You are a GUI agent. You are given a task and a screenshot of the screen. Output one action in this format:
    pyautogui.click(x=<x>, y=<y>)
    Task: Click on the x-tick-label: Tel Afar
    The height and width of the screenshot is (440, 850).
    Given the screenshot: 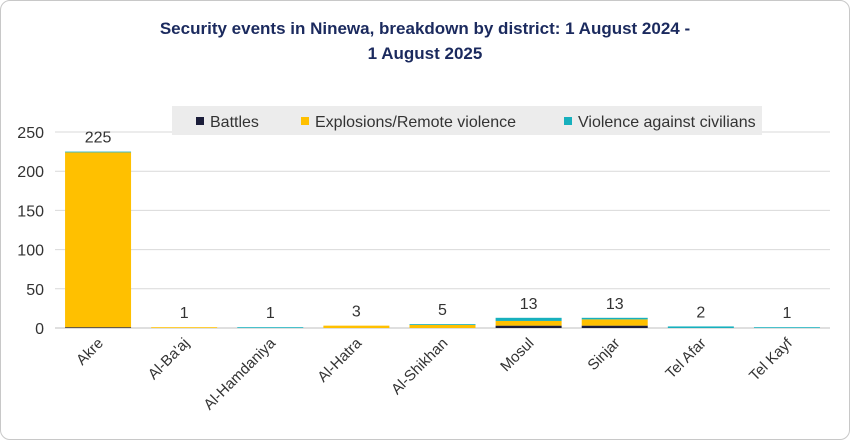 What is the action you would take?
    pyautogui.click(x=685, y=358)
    